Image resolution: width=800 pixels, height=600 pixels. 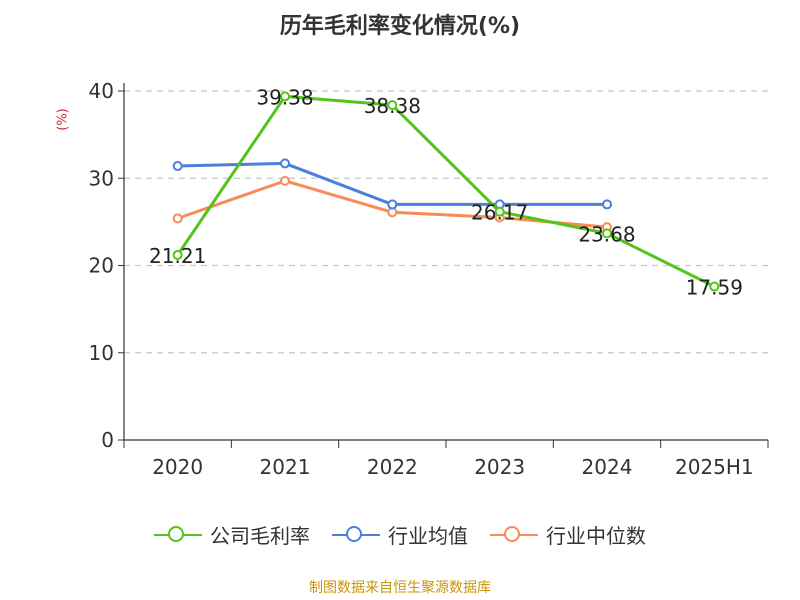 What do you see at coordinates (178, 535) in the screenshot?
I see `legend-marker-company` at bounding box center [178, 535].